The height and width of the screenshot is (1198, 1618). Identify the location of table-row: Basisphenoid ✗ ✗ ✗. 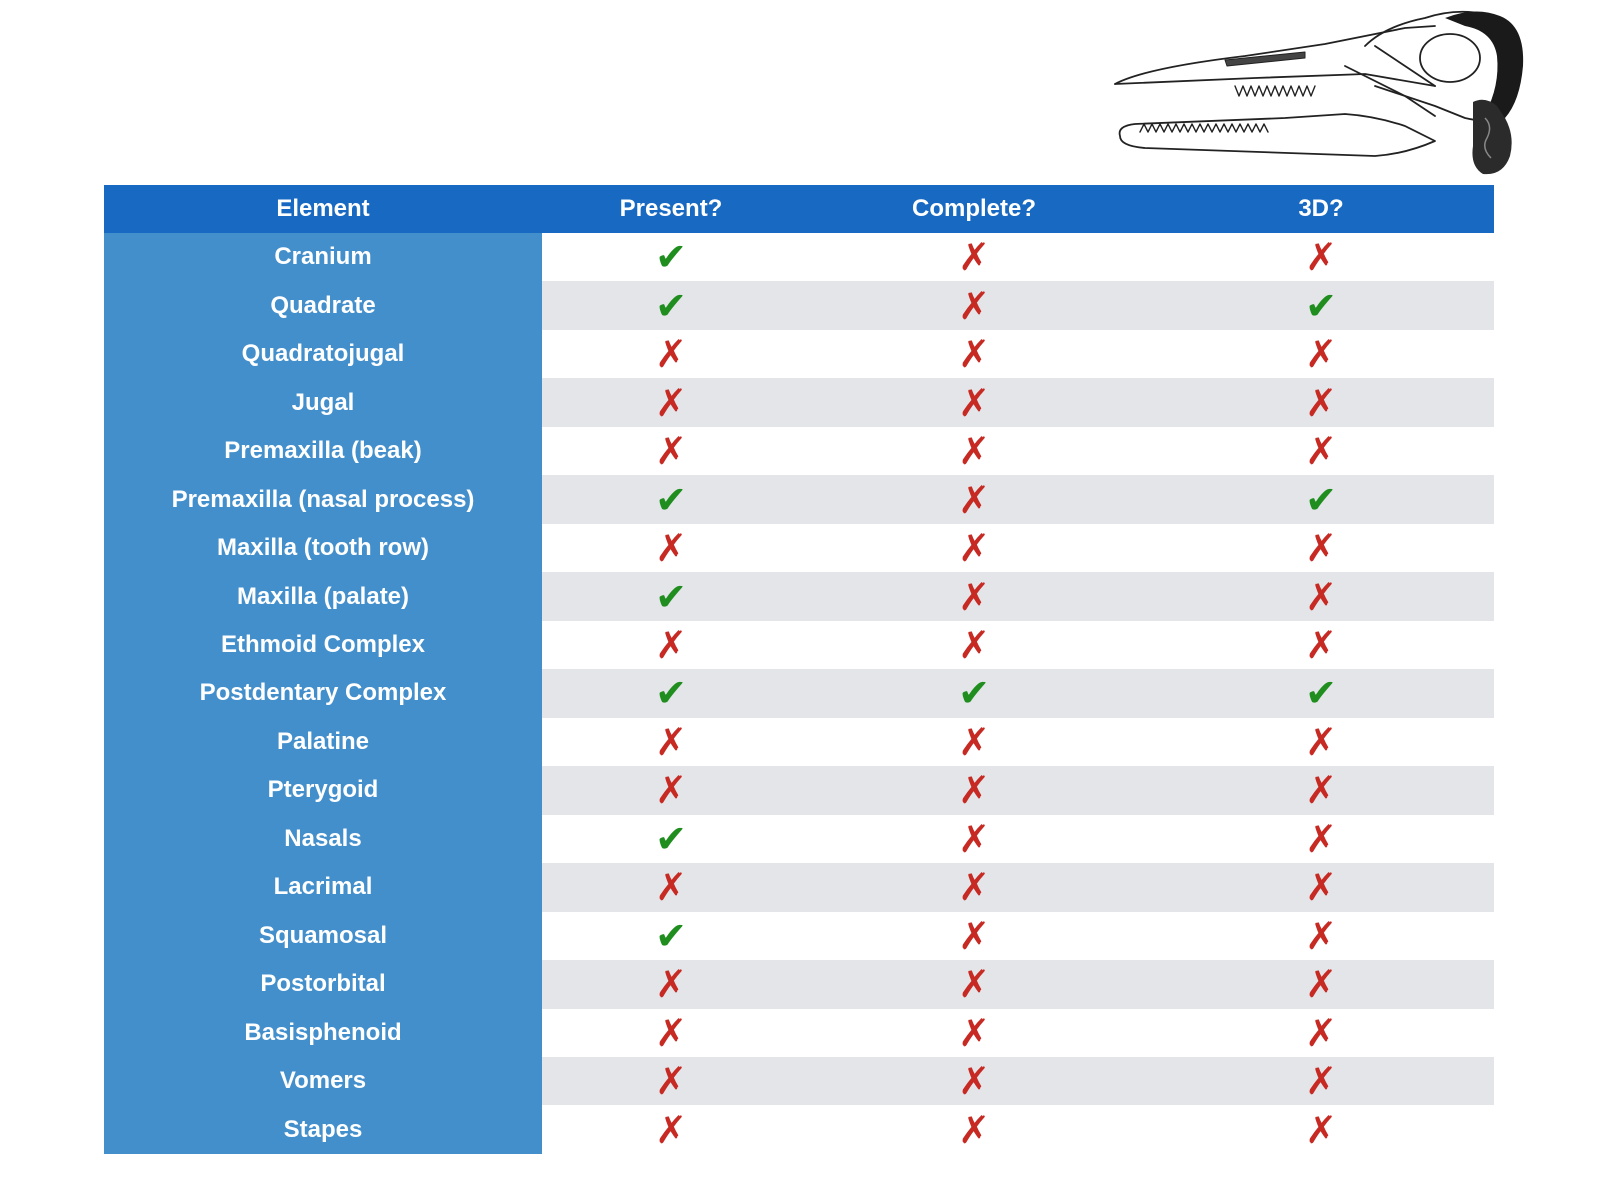
(799, 1032).